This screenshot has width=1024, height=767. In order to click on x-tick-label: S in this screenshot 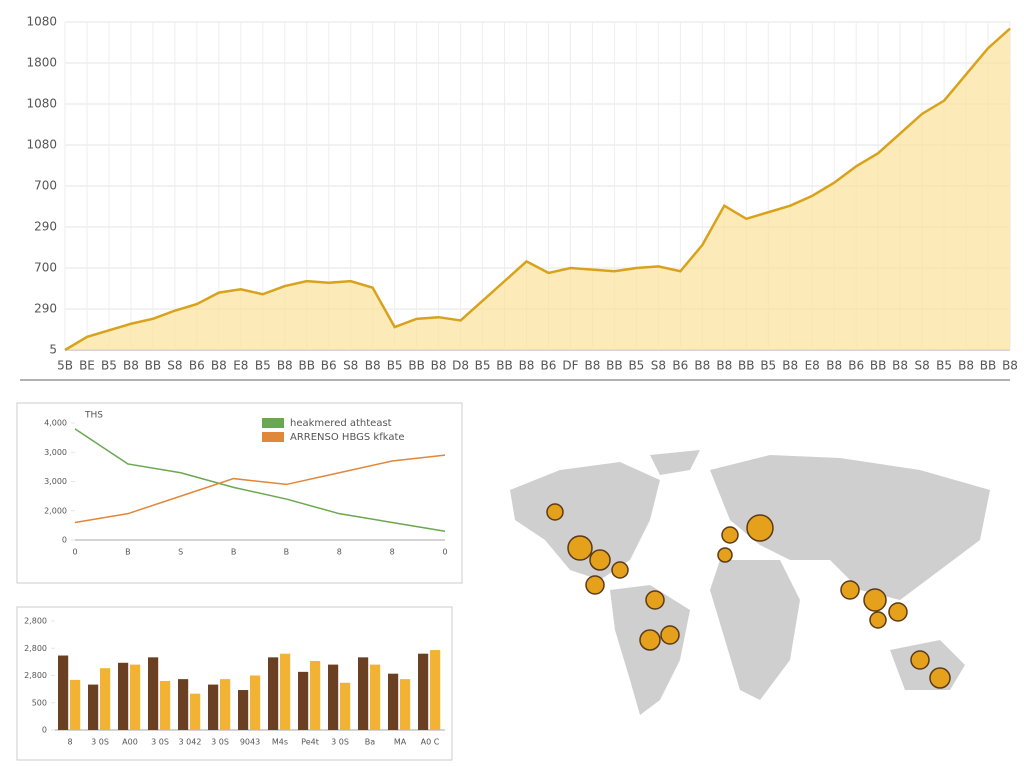, I will do `click(180, 552)`.